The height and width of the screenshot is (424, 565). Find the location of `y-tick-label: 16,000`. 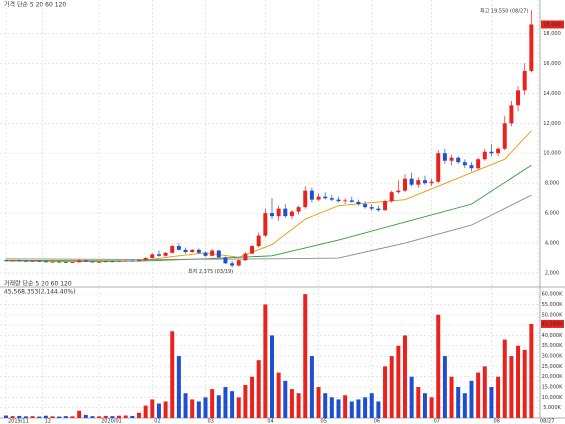

y-tick-label: 16,000 is located at coordinates (552, 64).